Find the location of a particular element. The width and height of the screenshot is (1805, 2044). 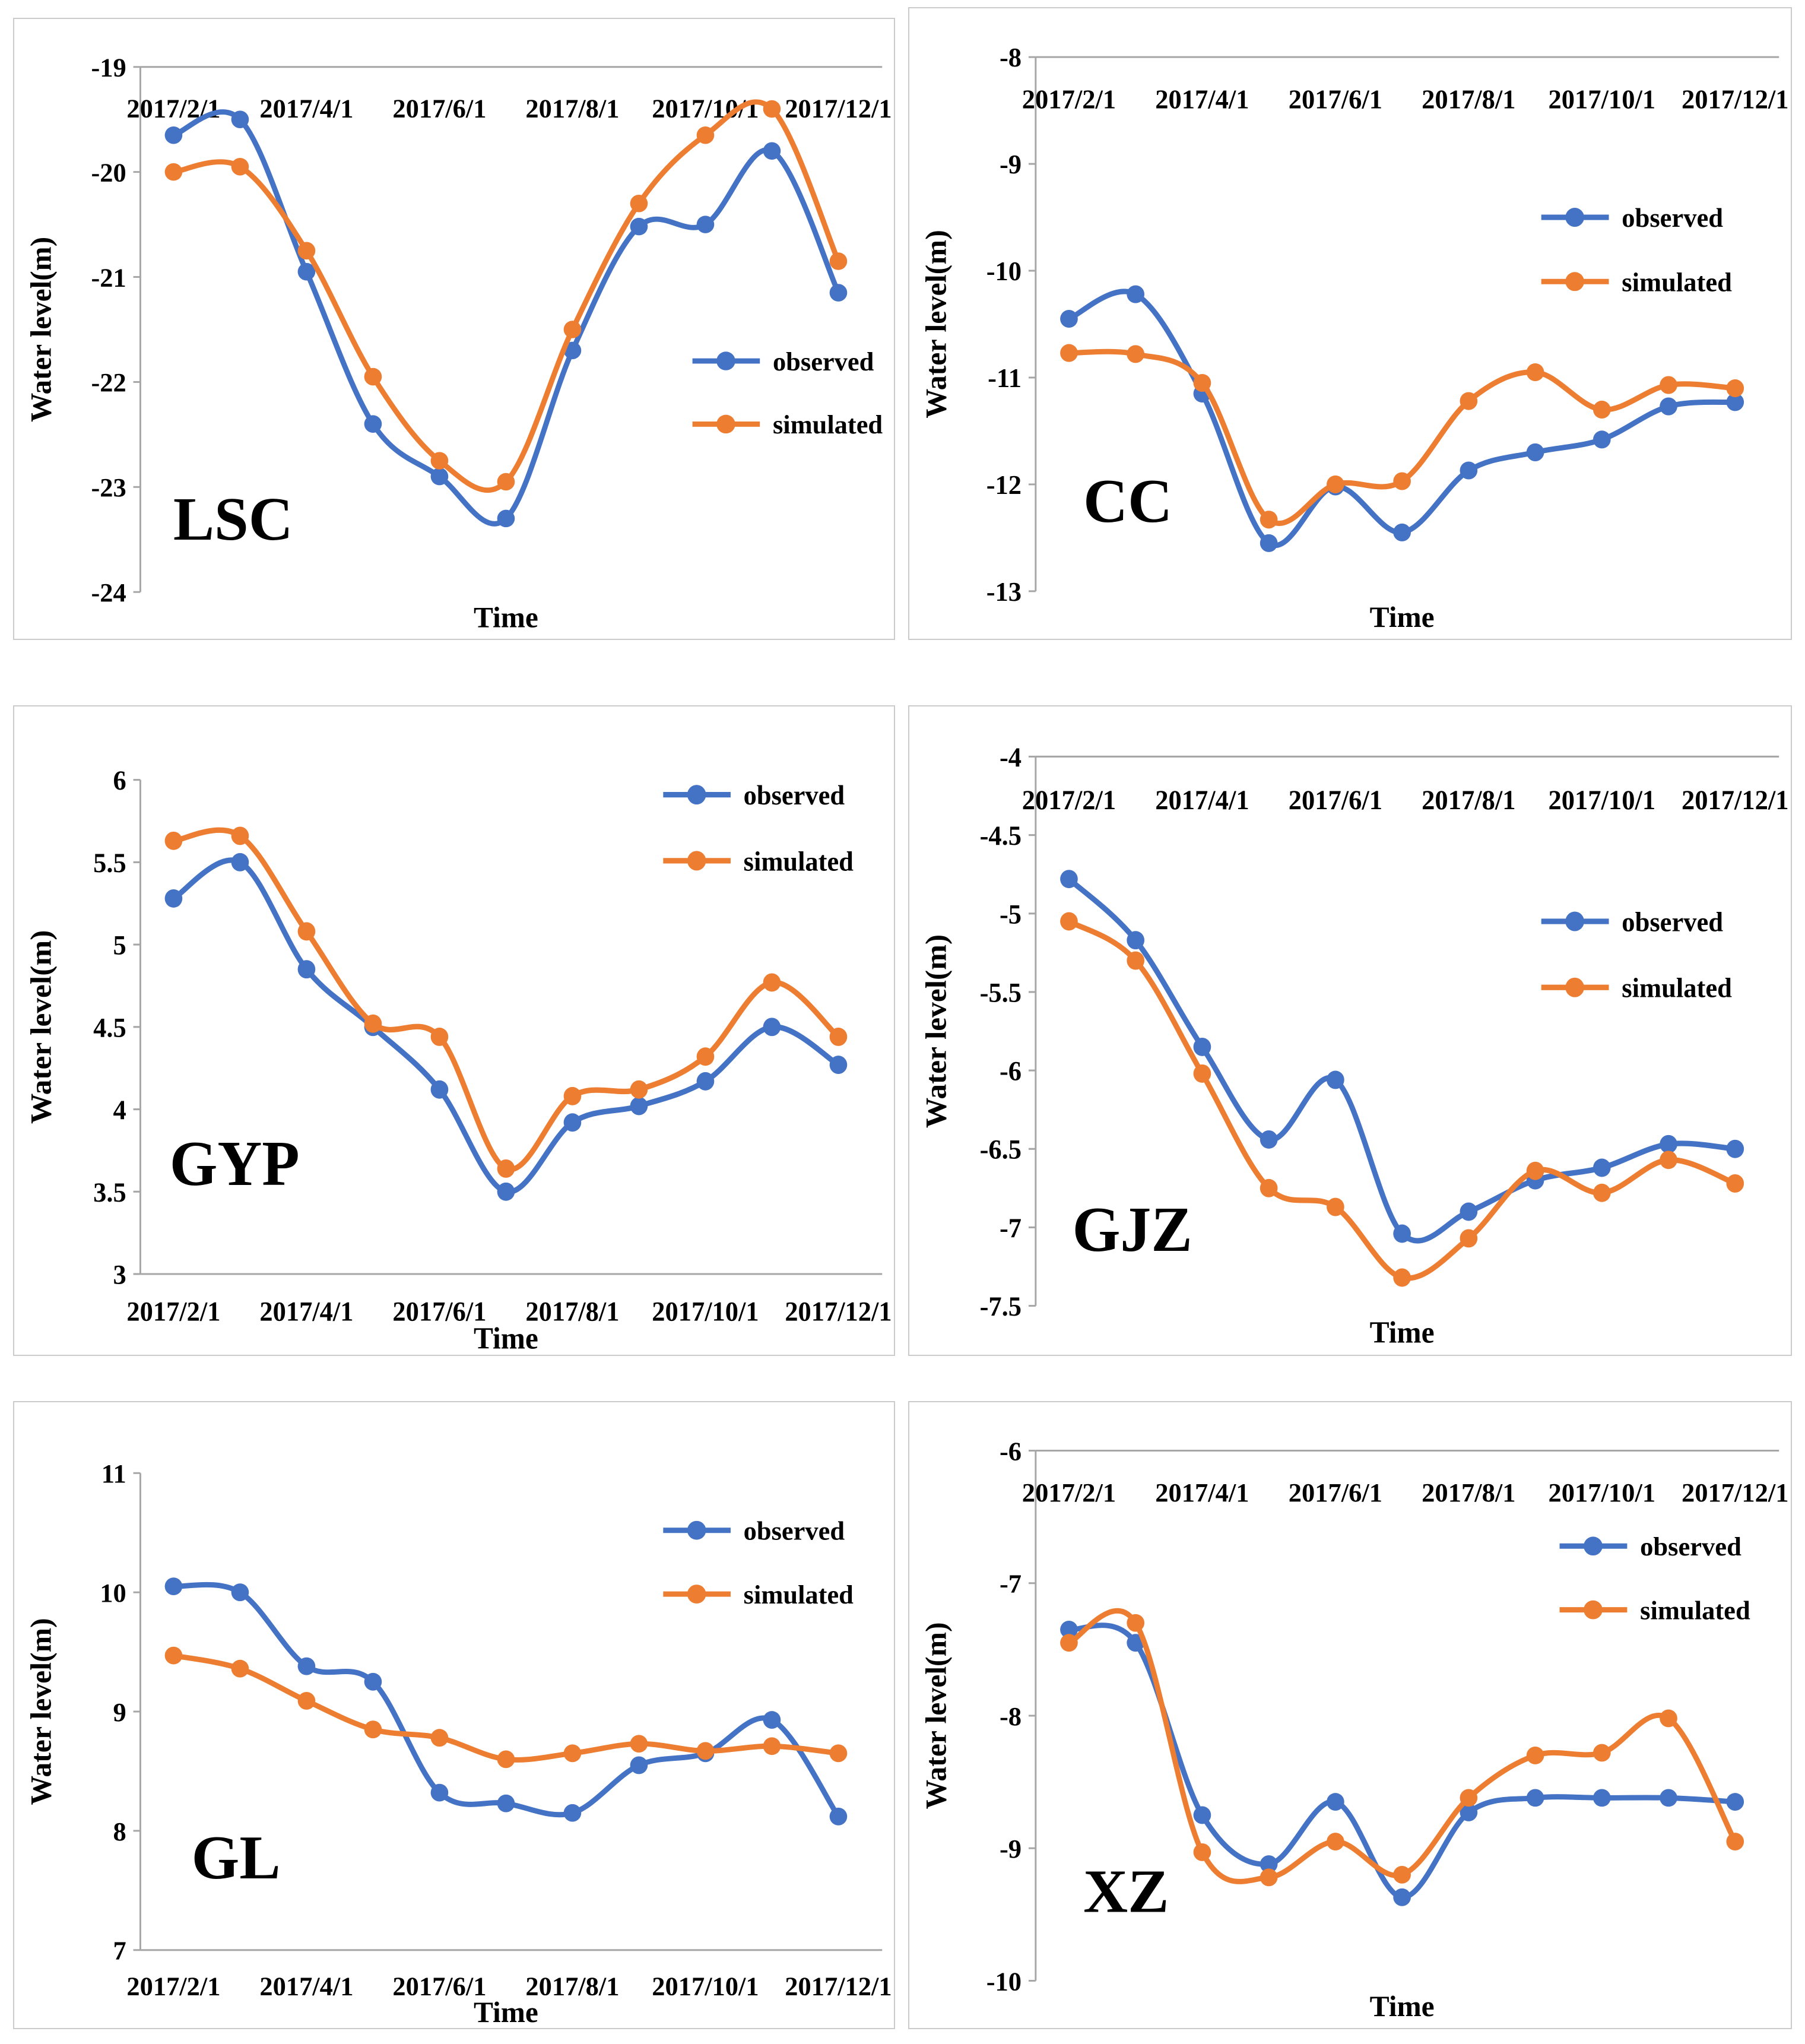

y-tick-label: -7 is located at coordinates (1011, 1227).